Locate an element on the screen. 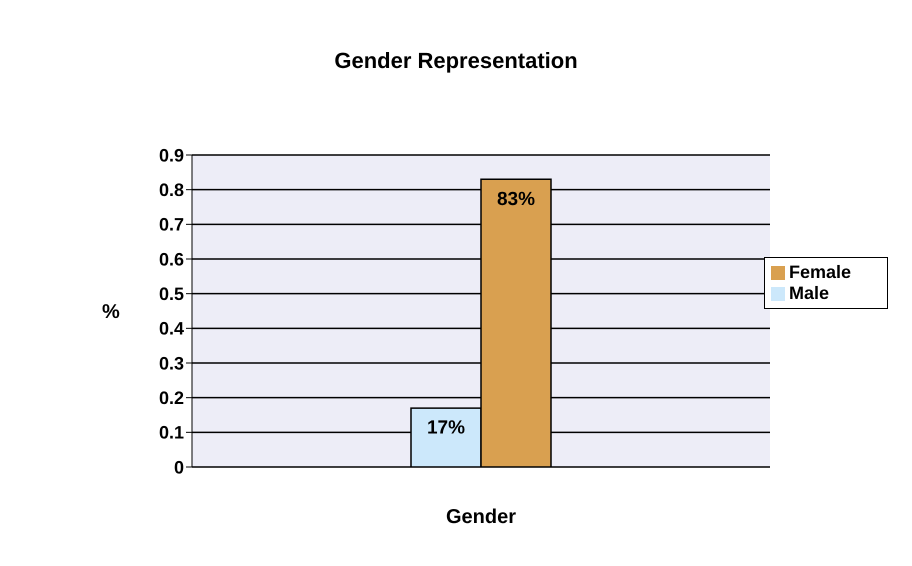 The width and height of the screenshot is (912, 566). chart-title: Gender Representation is located at coordinates (456, 61).